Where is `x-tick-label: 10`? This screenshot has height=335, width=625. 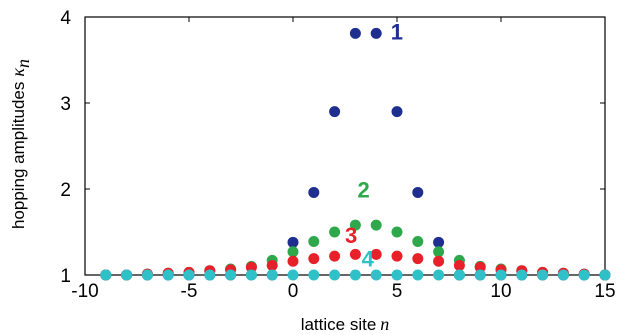
x-tick-label: 10 is located at coordinates (500, 291).